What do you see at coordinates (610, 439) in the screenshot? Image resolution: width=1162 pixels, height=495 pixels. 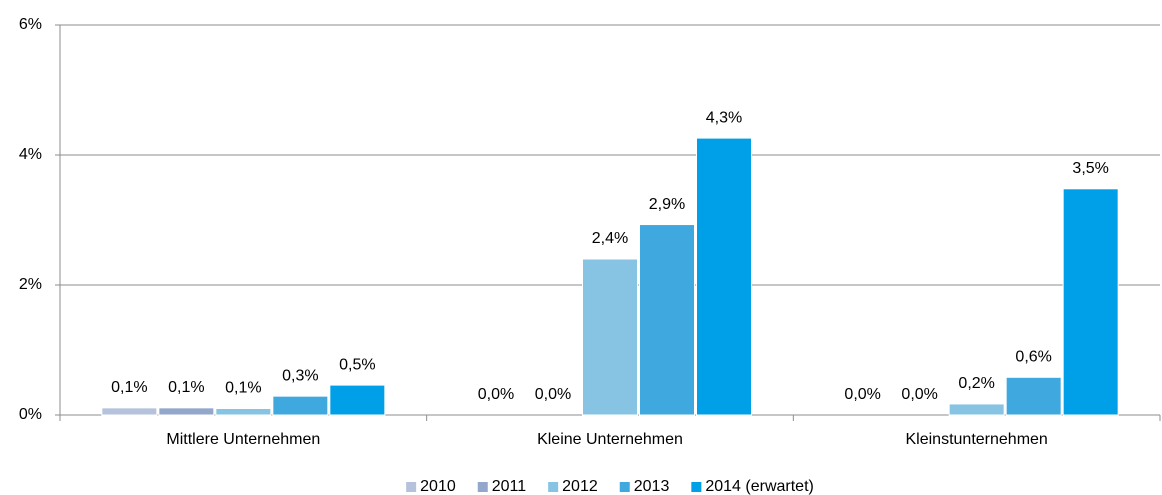 I see `x-tick-label: Kleine Unternehmen` at bounding box center [610, 439].